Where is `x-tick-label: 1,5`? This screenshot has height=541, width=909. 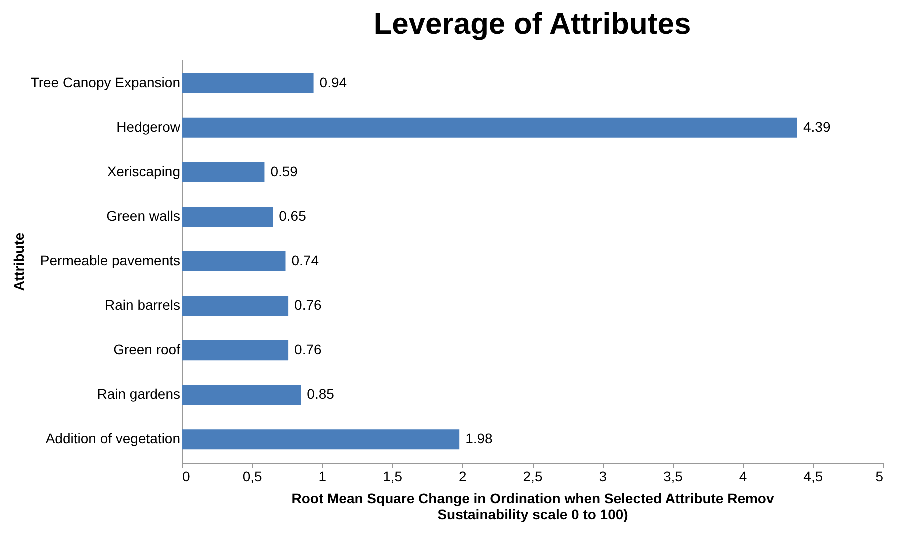
x-tick-label: 1,5 is located at coordinates (393, 476).